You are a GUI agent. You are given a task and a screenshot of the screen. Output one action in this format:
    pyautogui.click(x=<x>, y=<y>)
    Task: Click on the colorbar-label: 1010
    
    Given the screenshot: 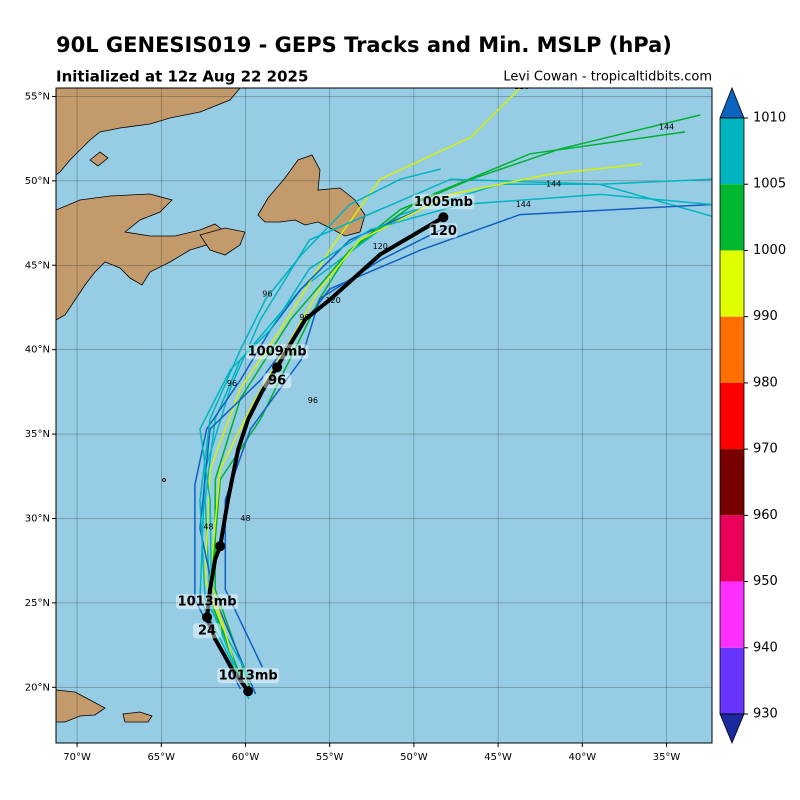 What is the action you would take?
    pyautogui.click(x=769, y=118)
    